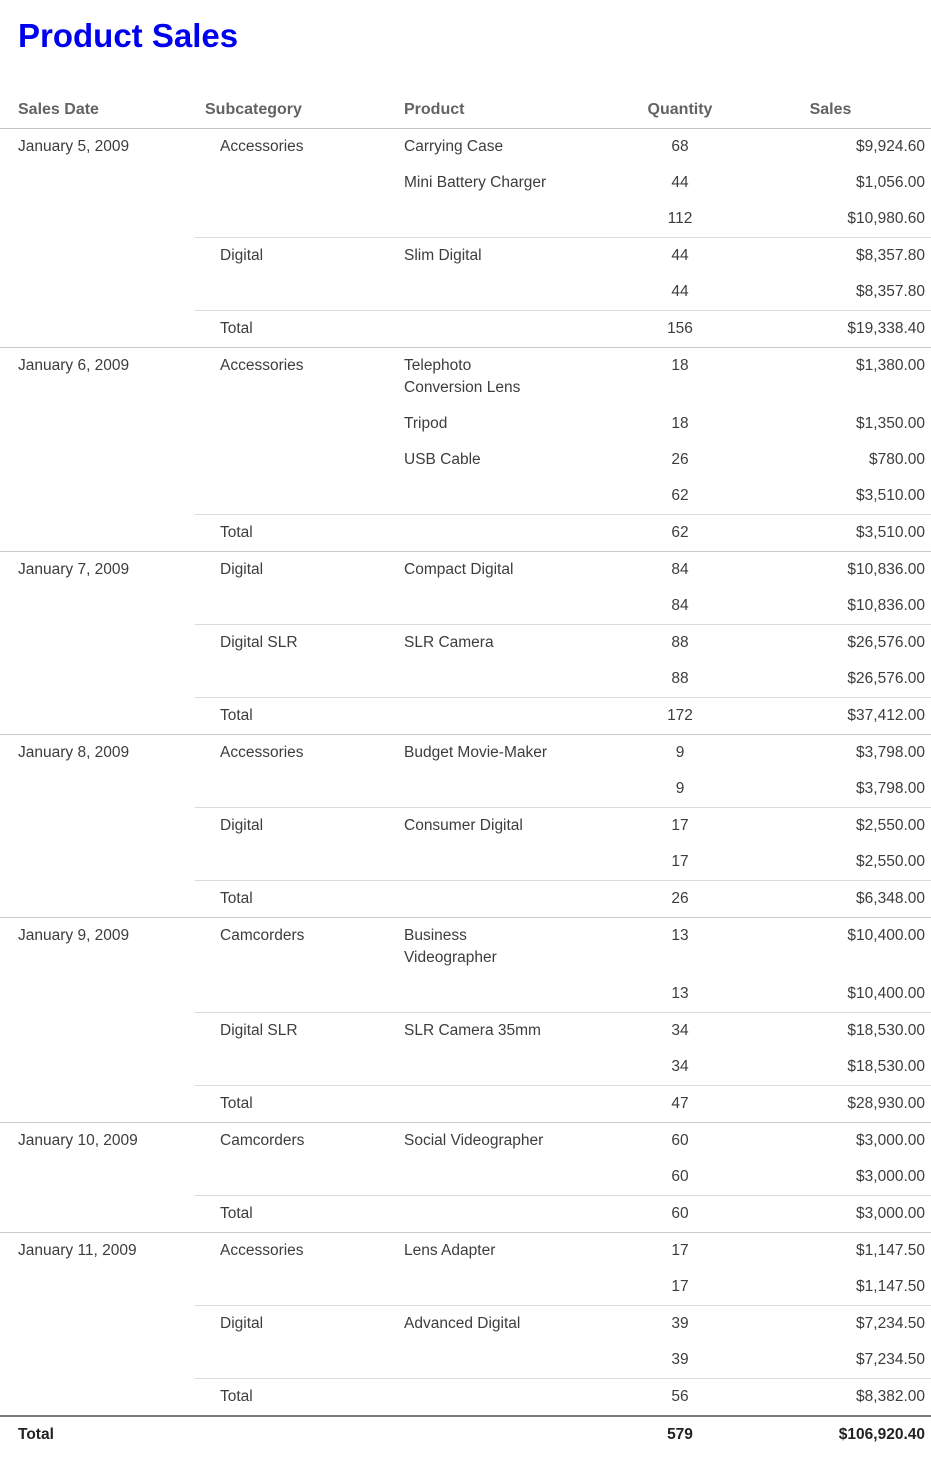 This screenshot has height=1459, width=931. What do you see at coordinates (680, 1434) in the screenshot?
I see `grand-total-quantity-cell: 579` at bounding box center [680, 1434].